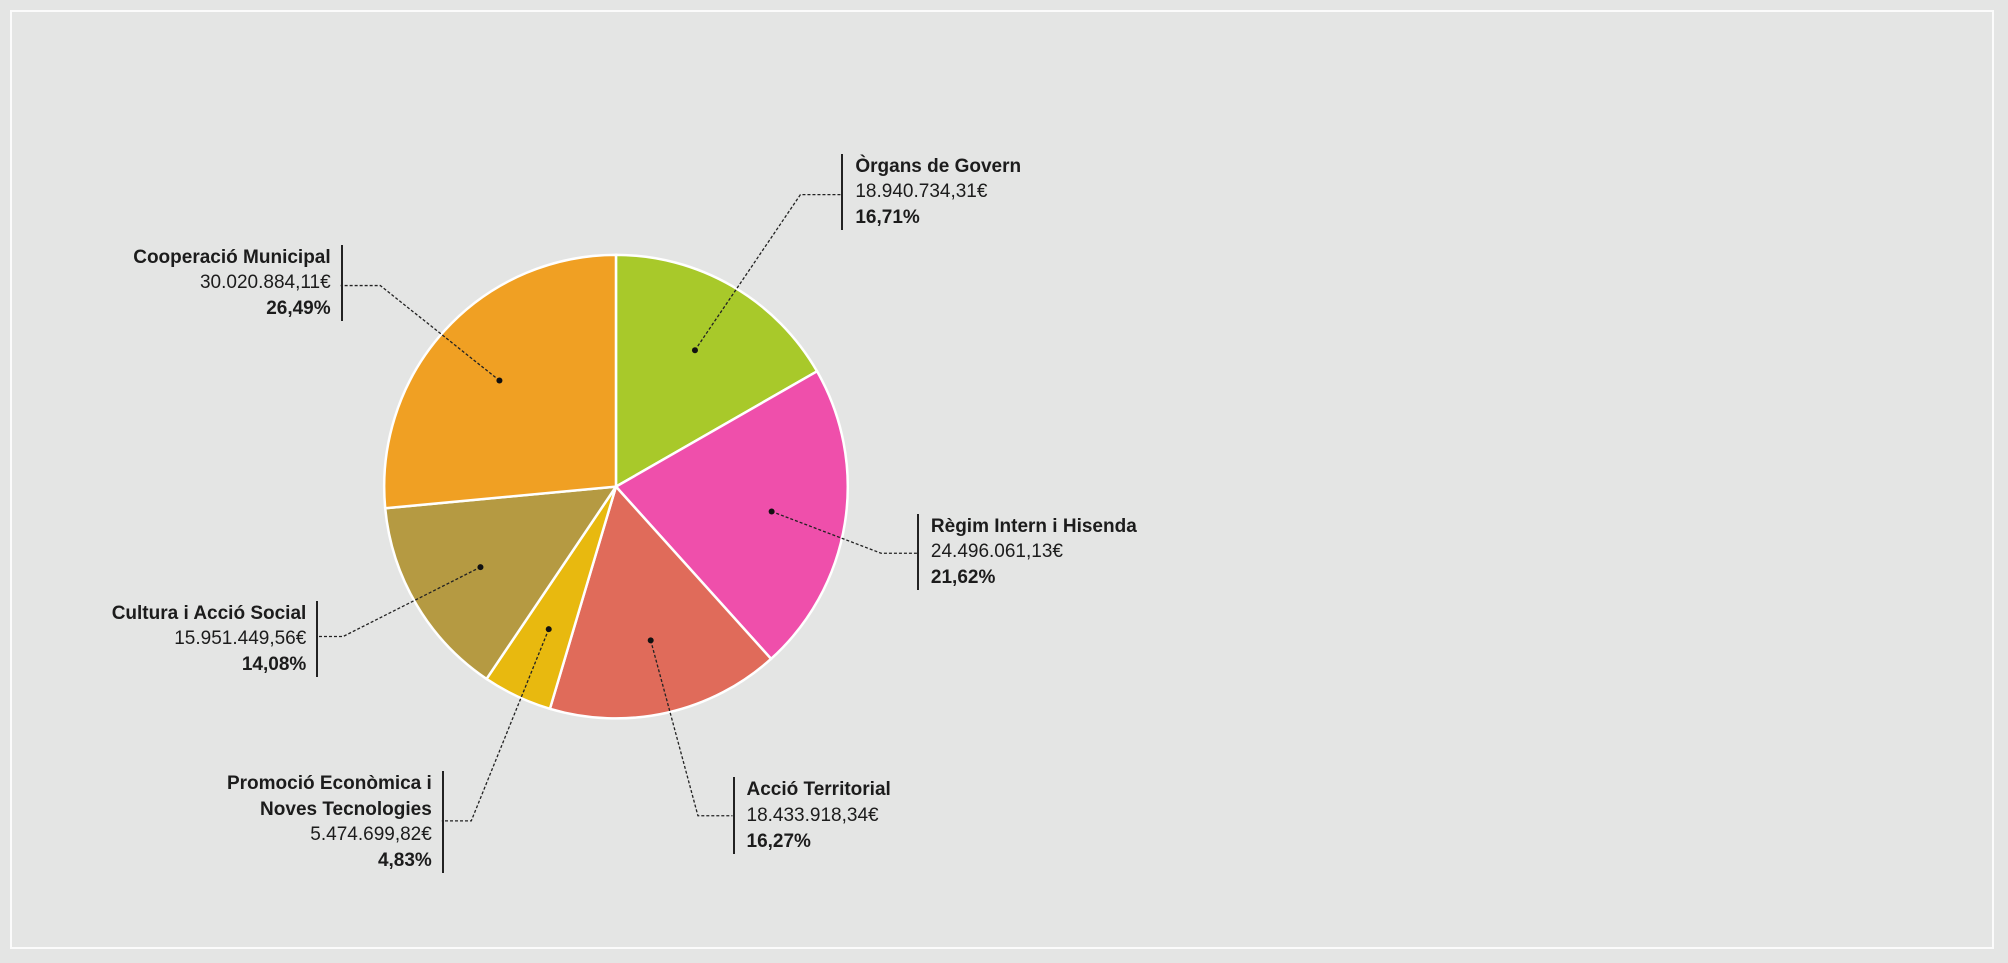 Image resolution: width=2008 pixels, height=963 pixels. Describe the element at coordinates (778, 841) in the screenshot. I see `percent-label: 16,27%` at that location.